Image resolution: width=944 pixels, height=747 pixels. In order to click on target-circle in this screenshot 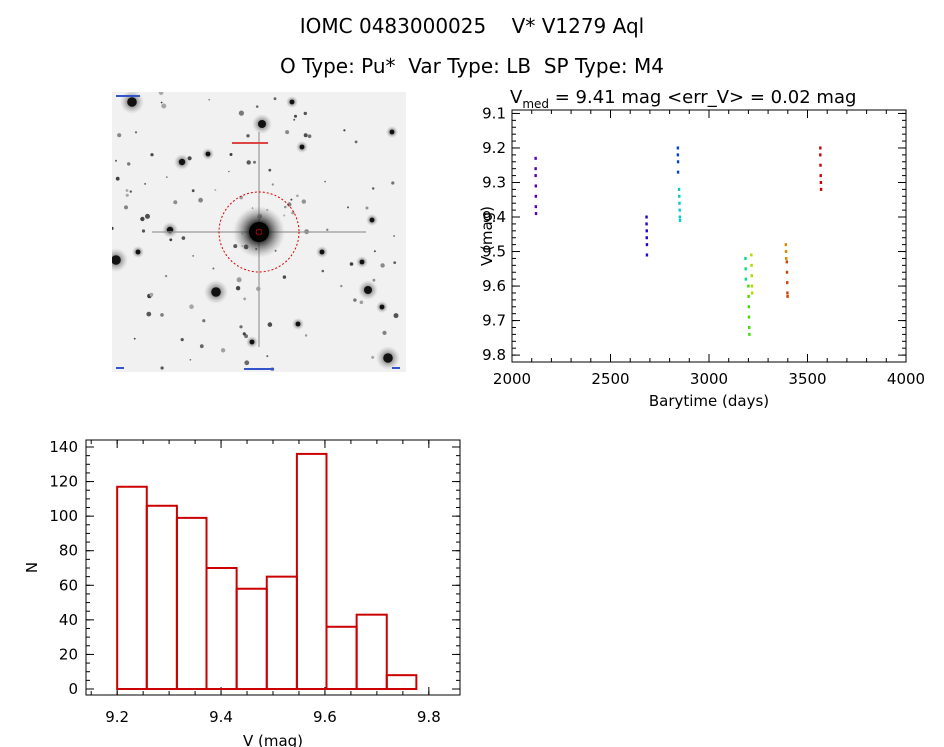, I will do `click(259, 232)`.